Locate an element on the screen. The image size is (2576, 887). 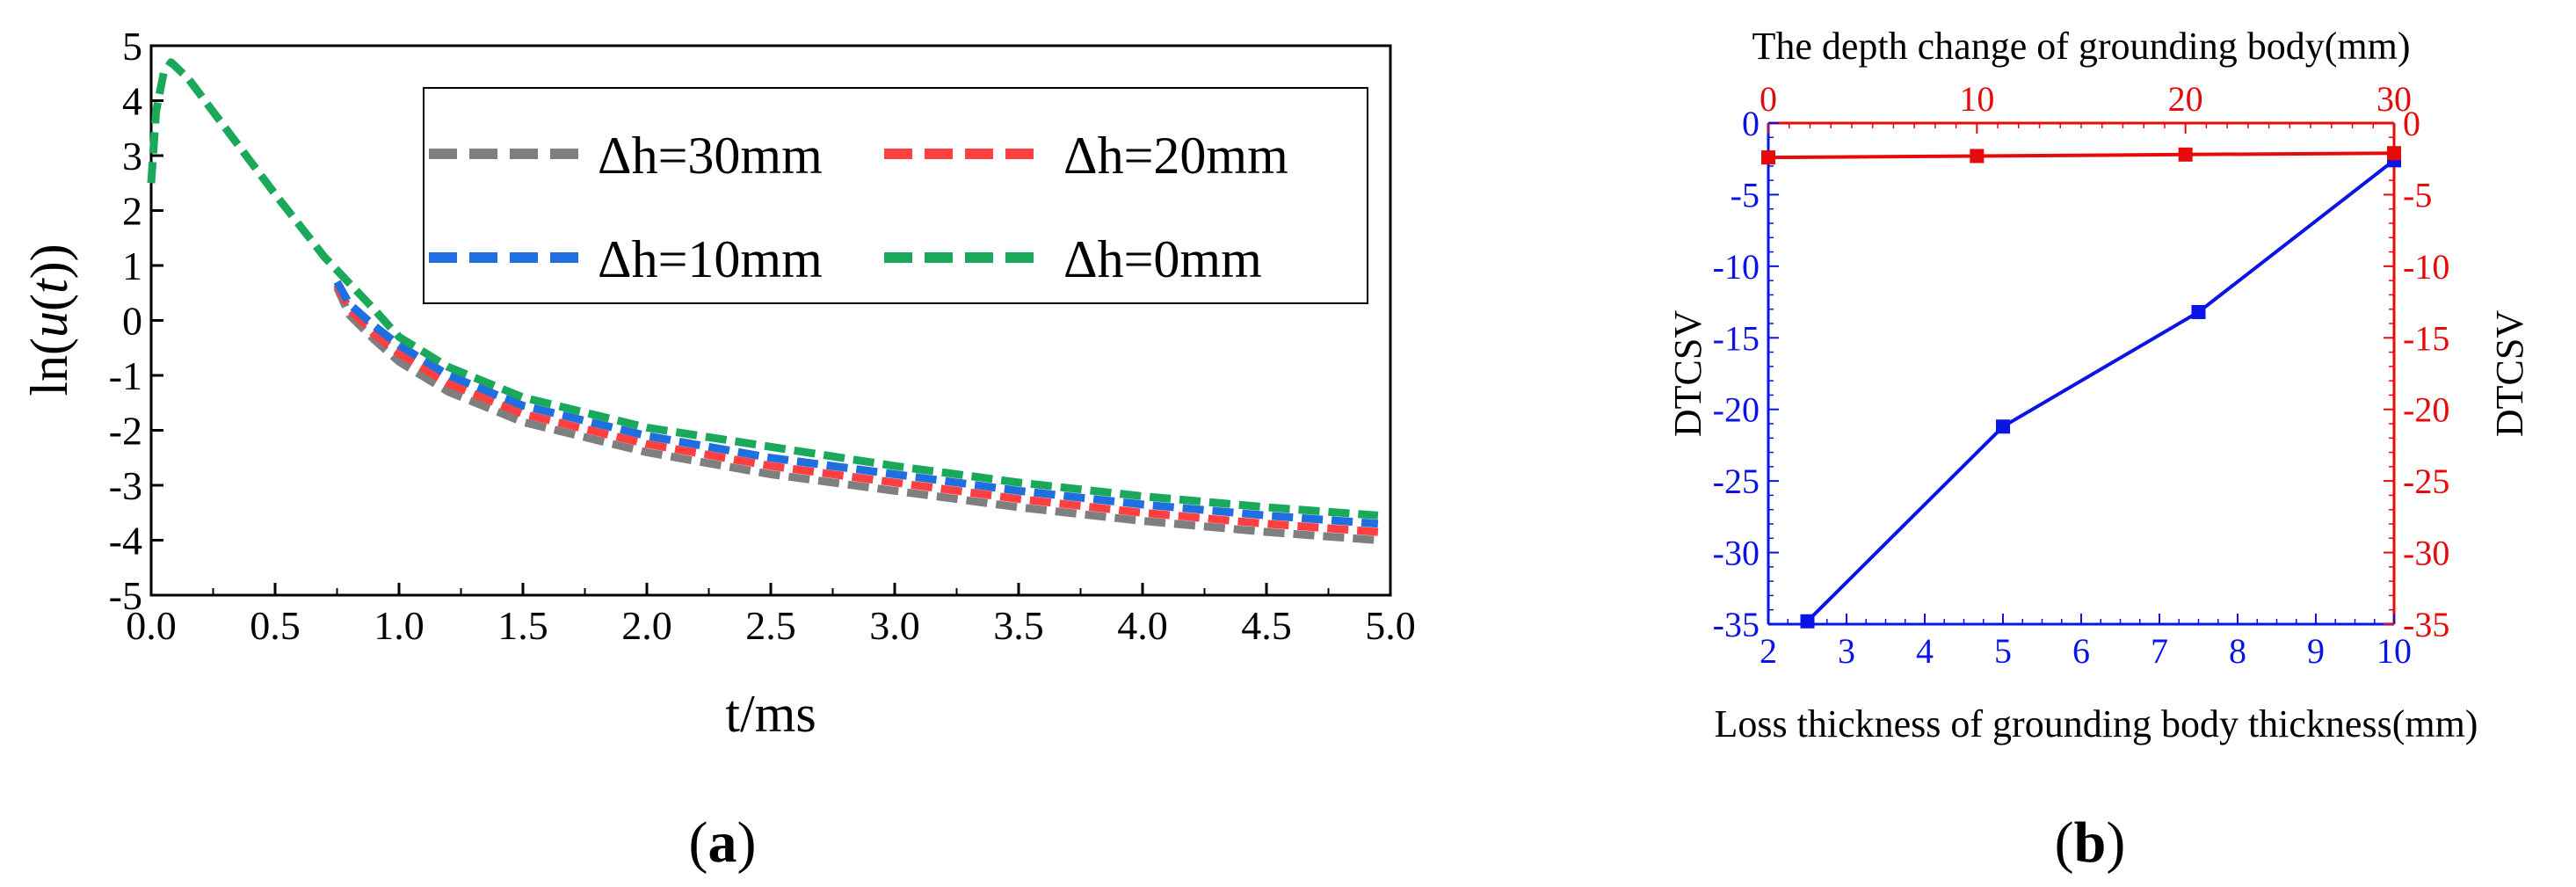
chart-b-left-tick-label: -35 is located at coordinates (1736, 624).